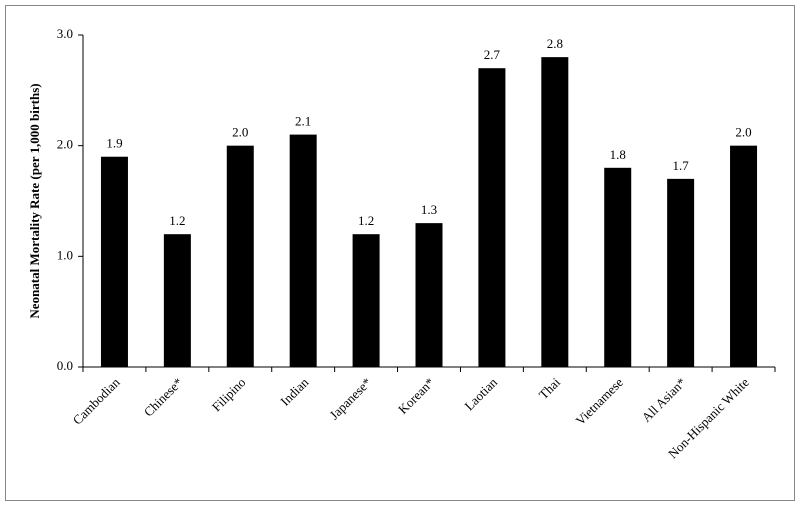  What do you see at coordinates (681, 165) in the screenshot?
I see `value-label: 1.7` at bounding box center [681, 165].